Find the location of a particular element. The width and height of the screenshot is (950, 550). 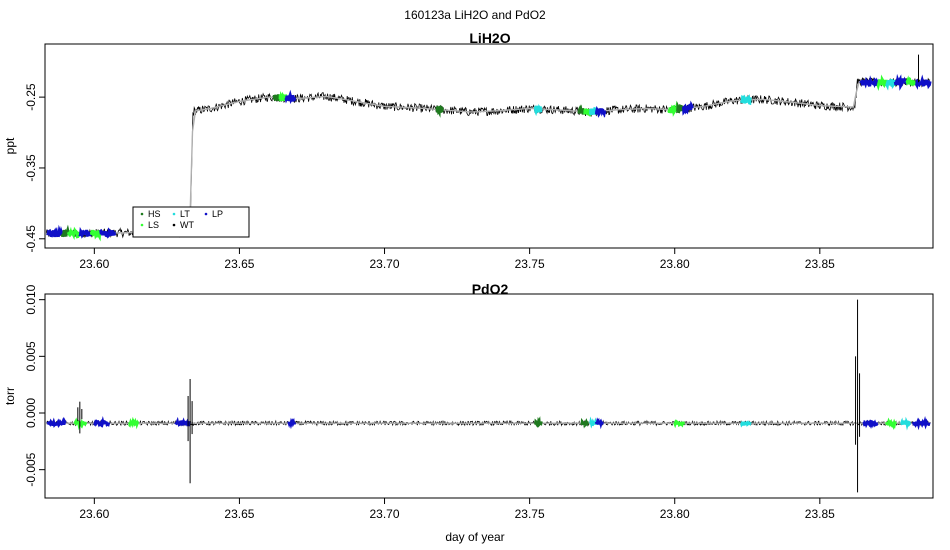

panel-title-lih2o: LiH2O is located at coordinates (489, 38).